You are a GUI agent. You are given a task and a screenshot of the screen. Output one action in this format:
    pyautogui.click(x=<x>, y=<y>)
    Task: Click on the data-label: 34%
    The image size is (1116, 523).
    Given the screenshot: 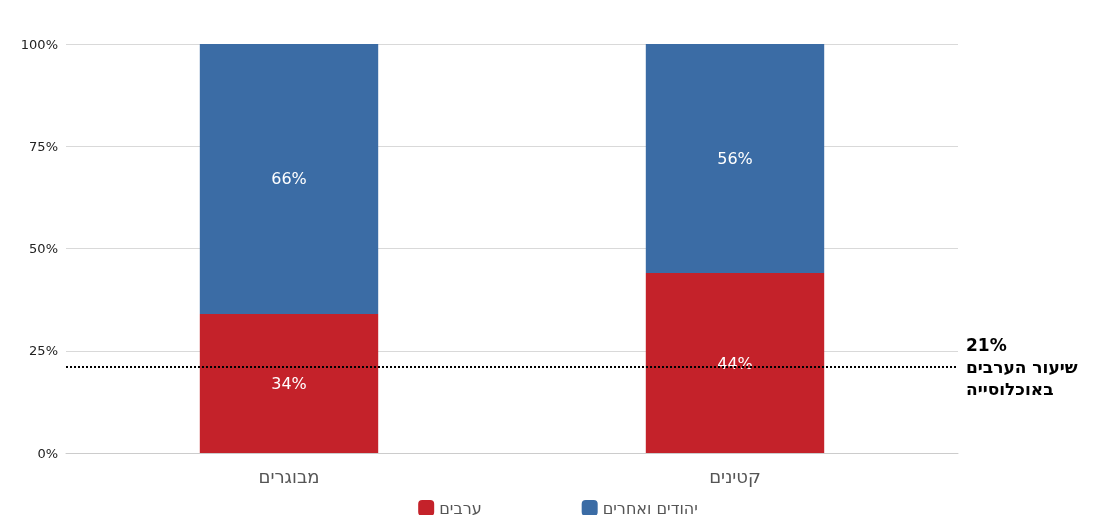 What is the action you would take?
    pyautogui.click(x=289, y=383)
    